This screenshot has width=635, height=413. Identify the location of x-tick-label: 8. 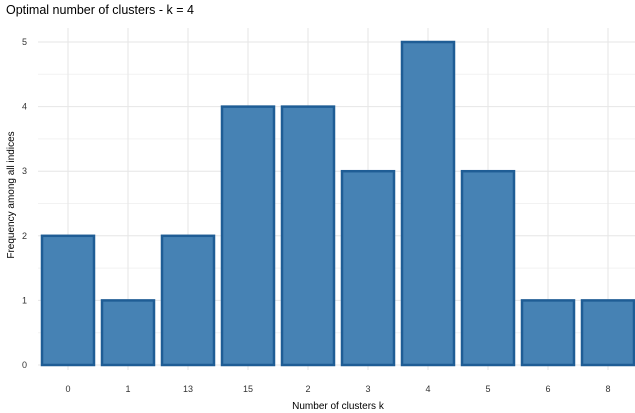
(607, 389).